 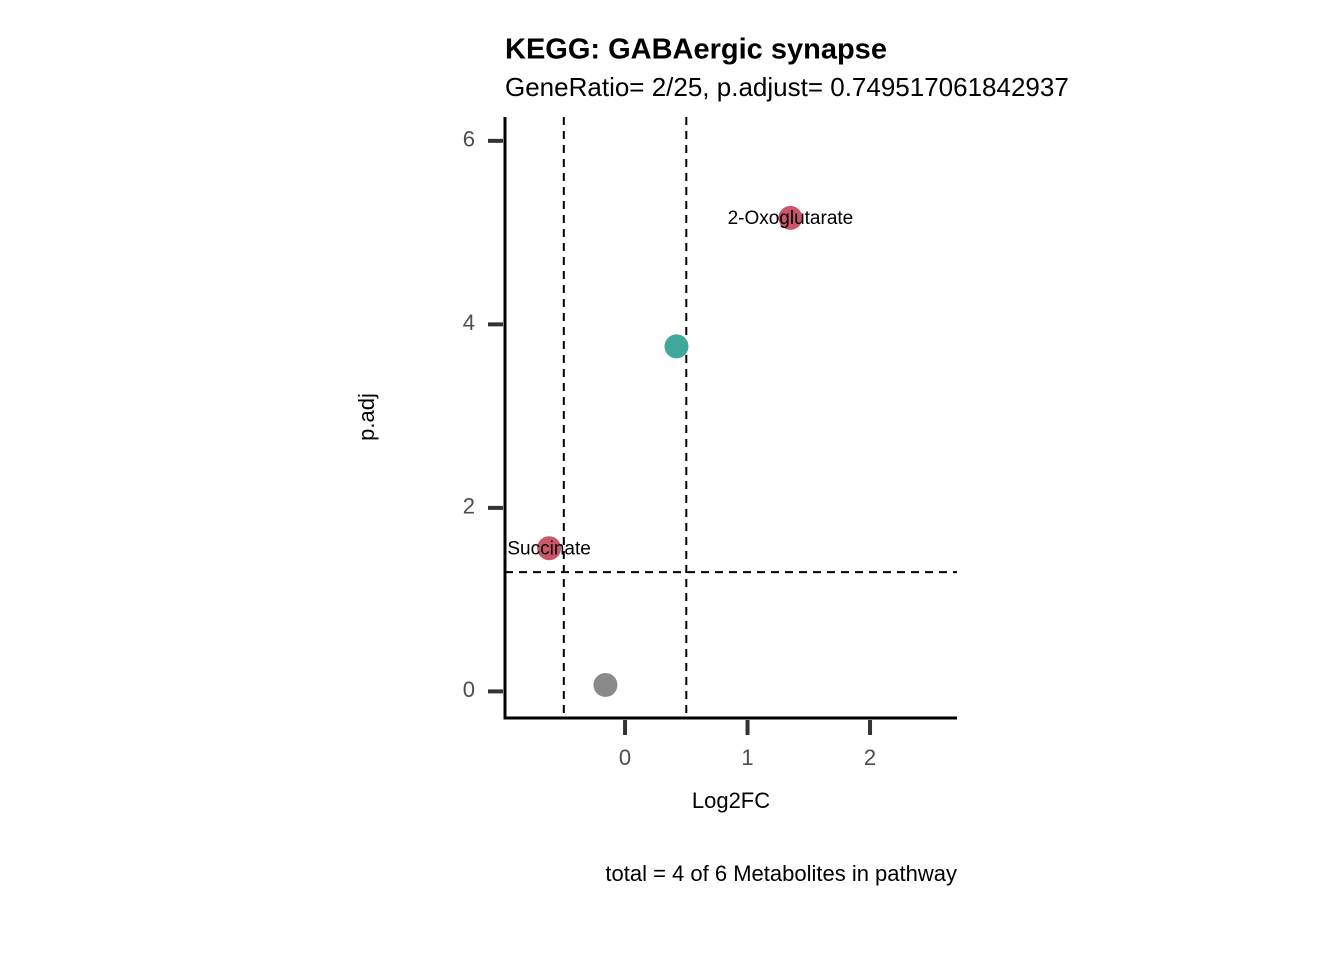 I want to click on point-label: 2-Oxoglutarate, so click(x=791, y=218).